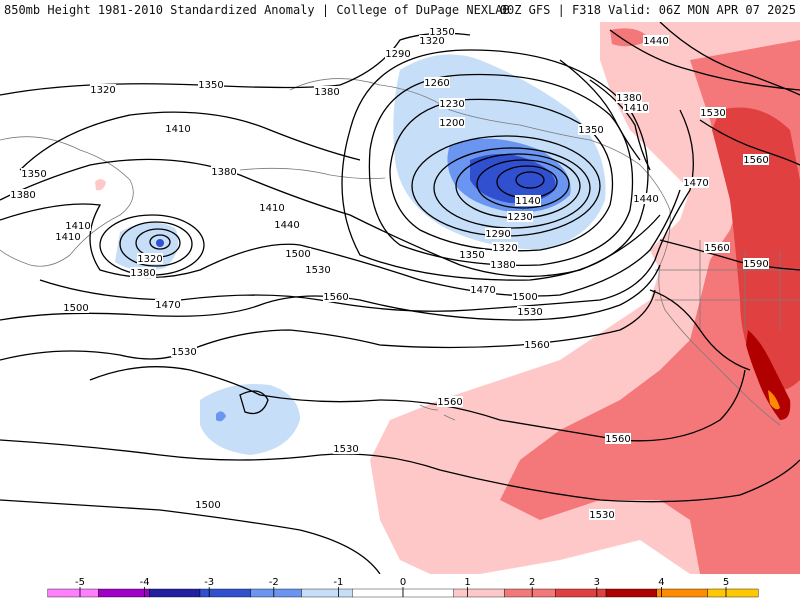 The height and width of the screenshot is (600, 800). What do you see at coordinates (312, 173) in the screenshot?
I see `coastline-aleutians` at bounding box center [312, 173].